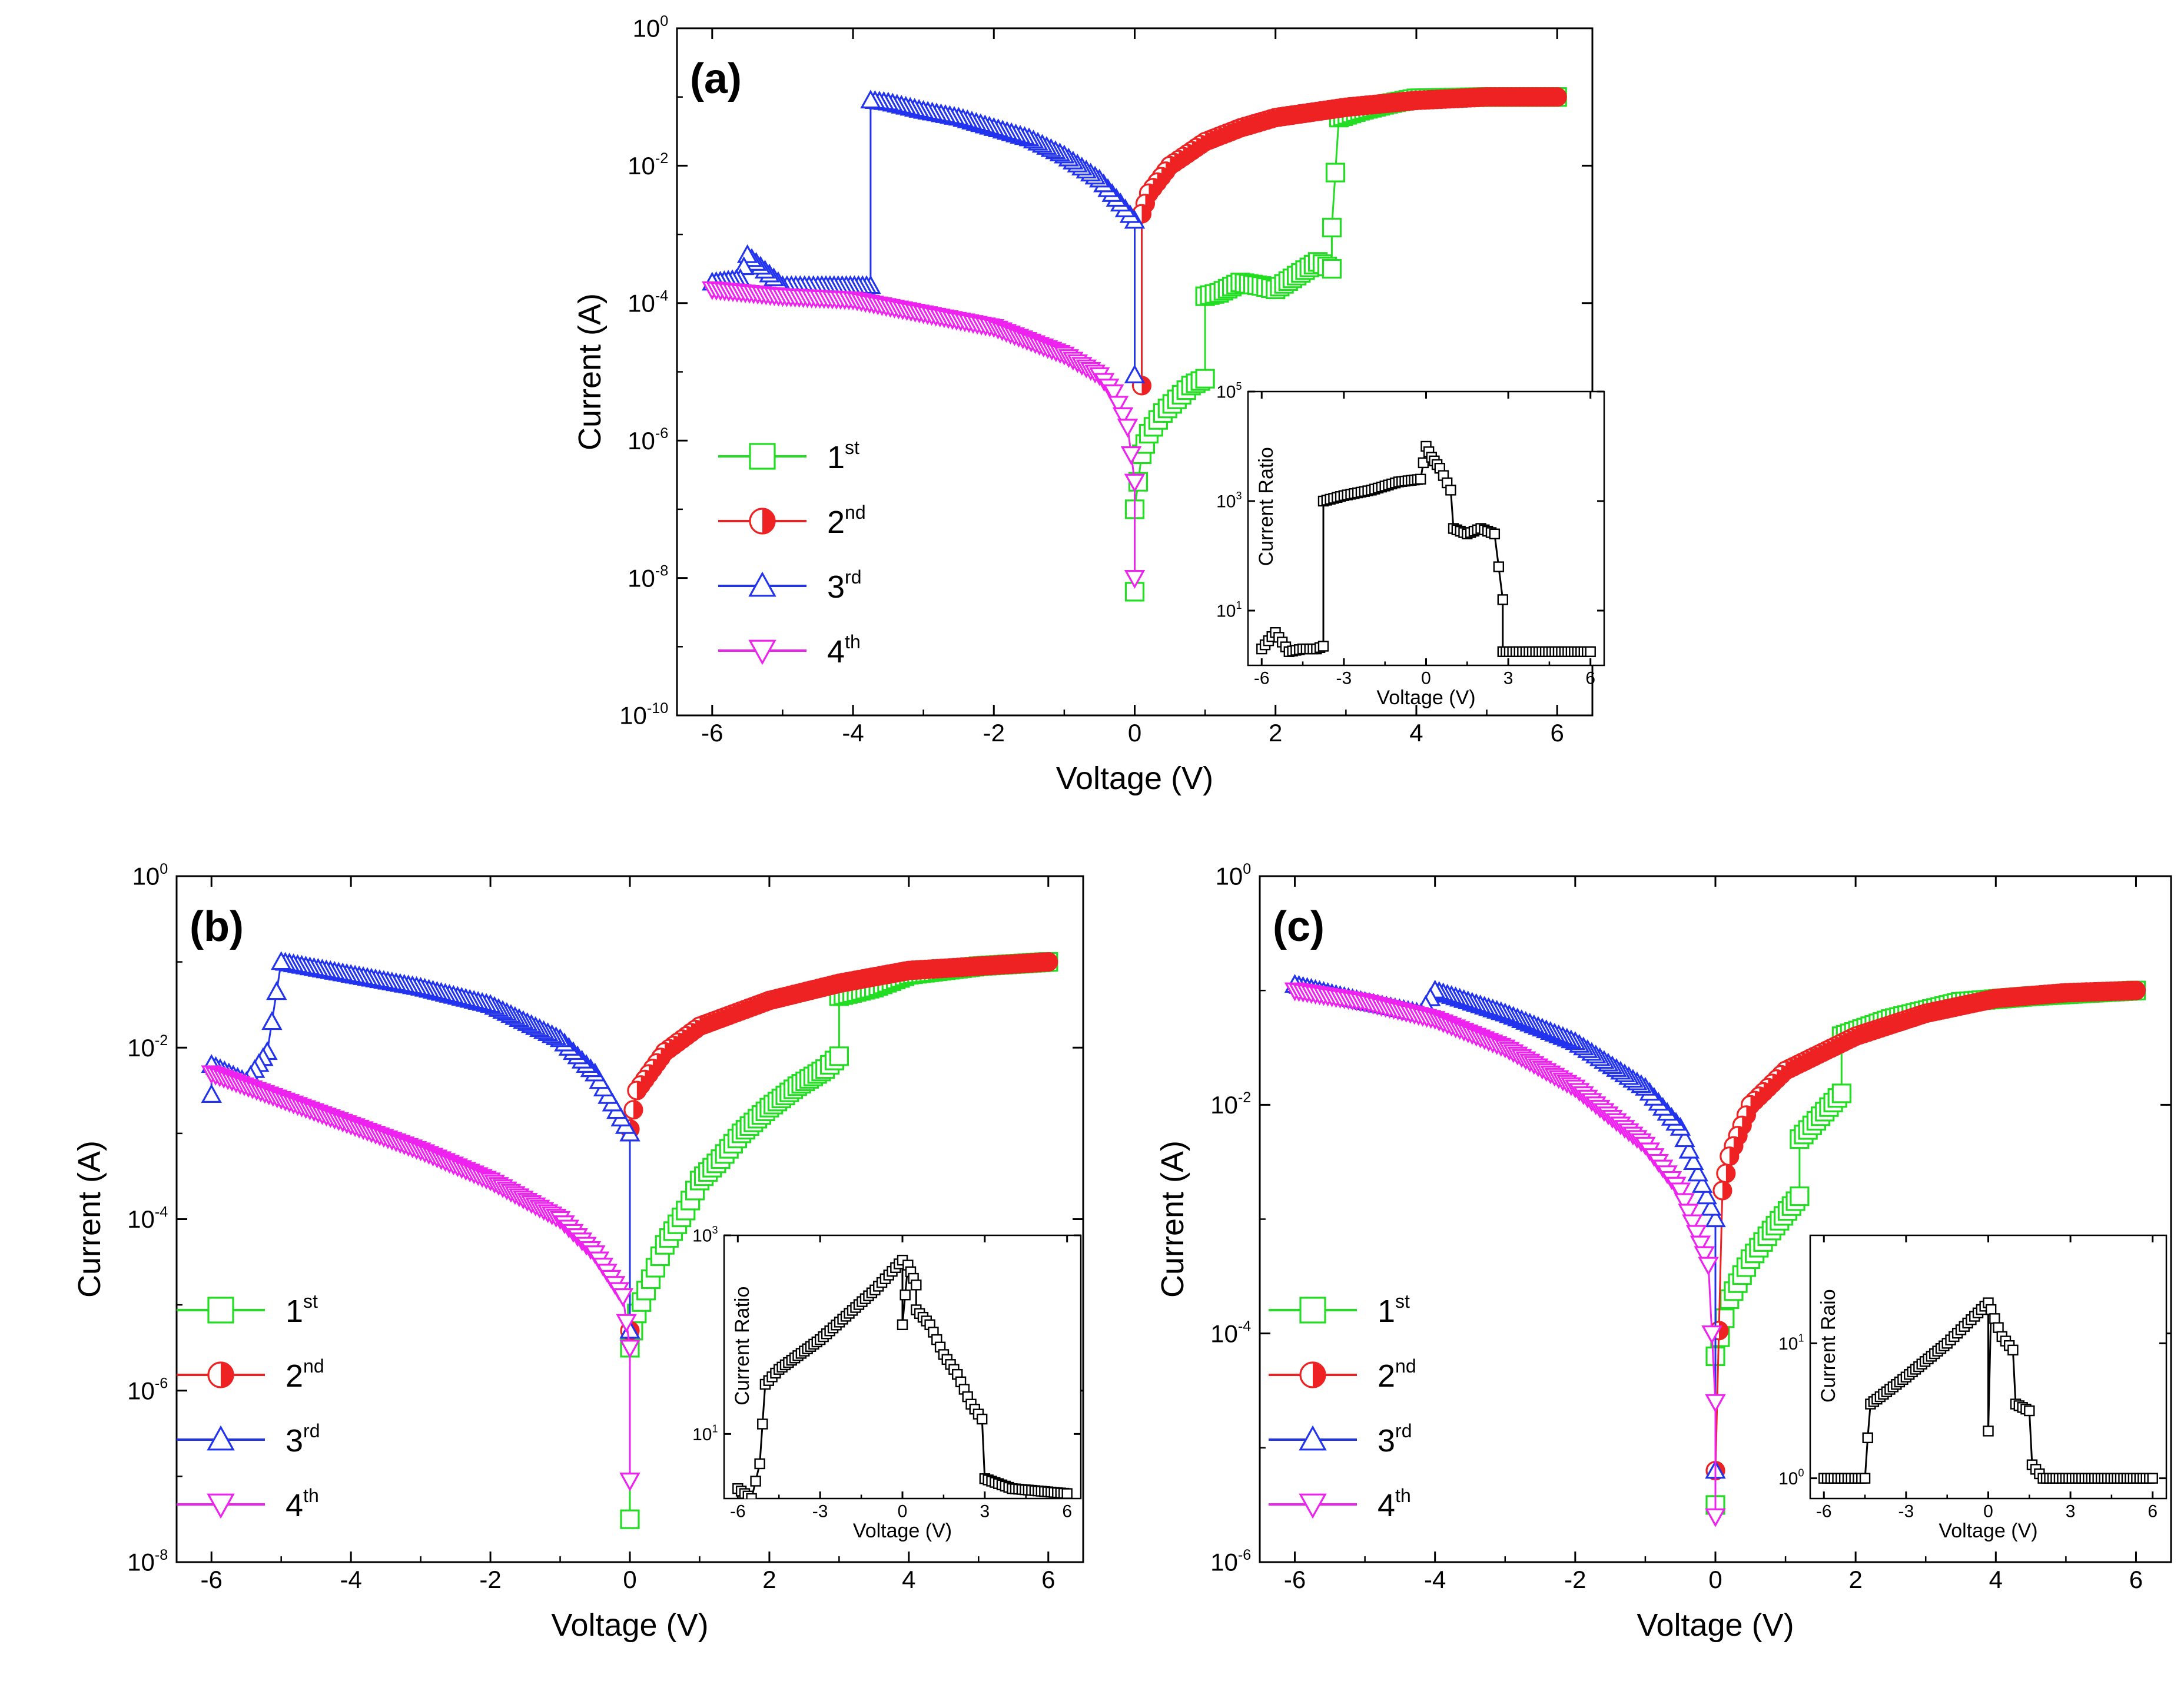  I want to click on inset: -6 -3 0 3 6 10¹ 10³ Voltage (V) Current Ratio, so click(887, 1383).